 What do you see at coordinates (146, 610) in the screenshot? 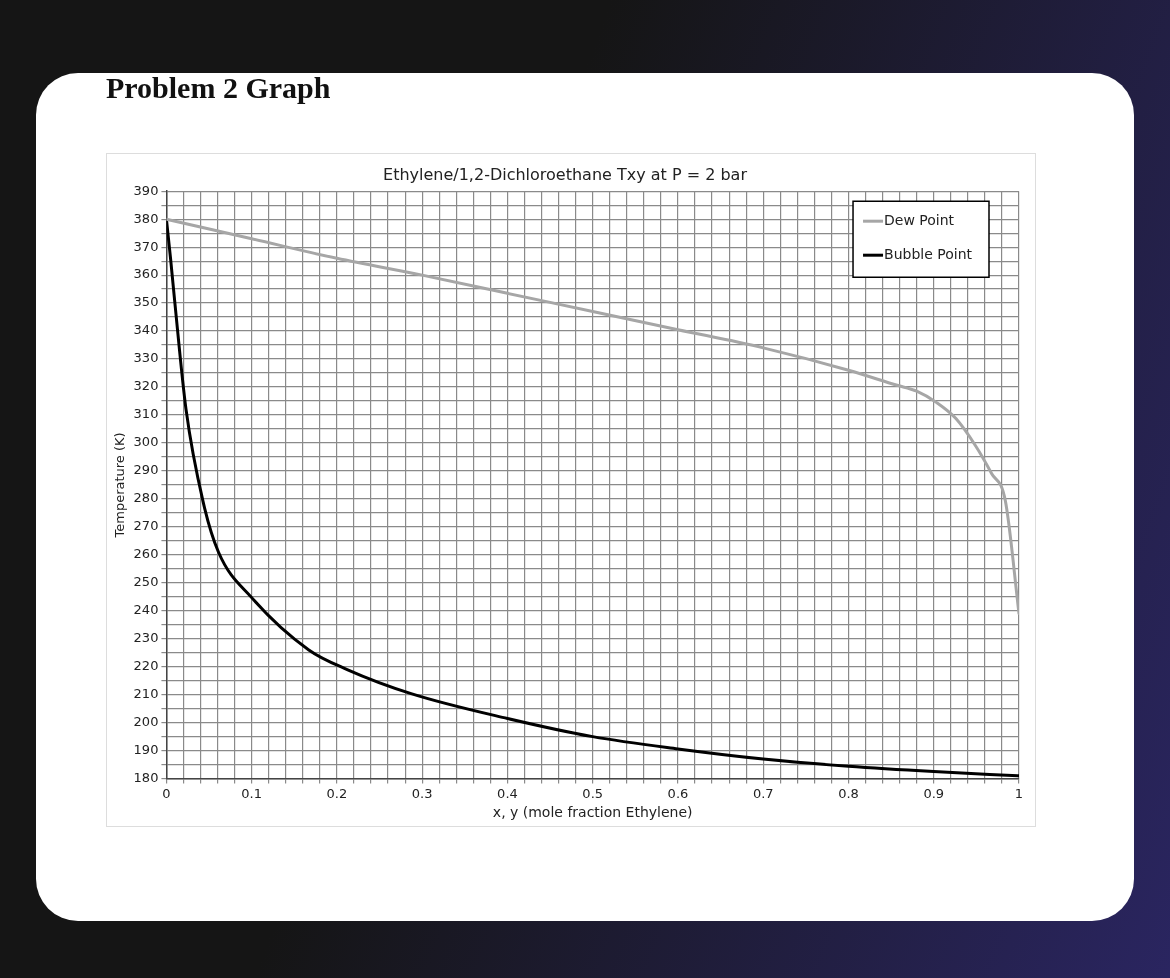
I see `y-tick-label: 240` at bounding box center [146, 610].